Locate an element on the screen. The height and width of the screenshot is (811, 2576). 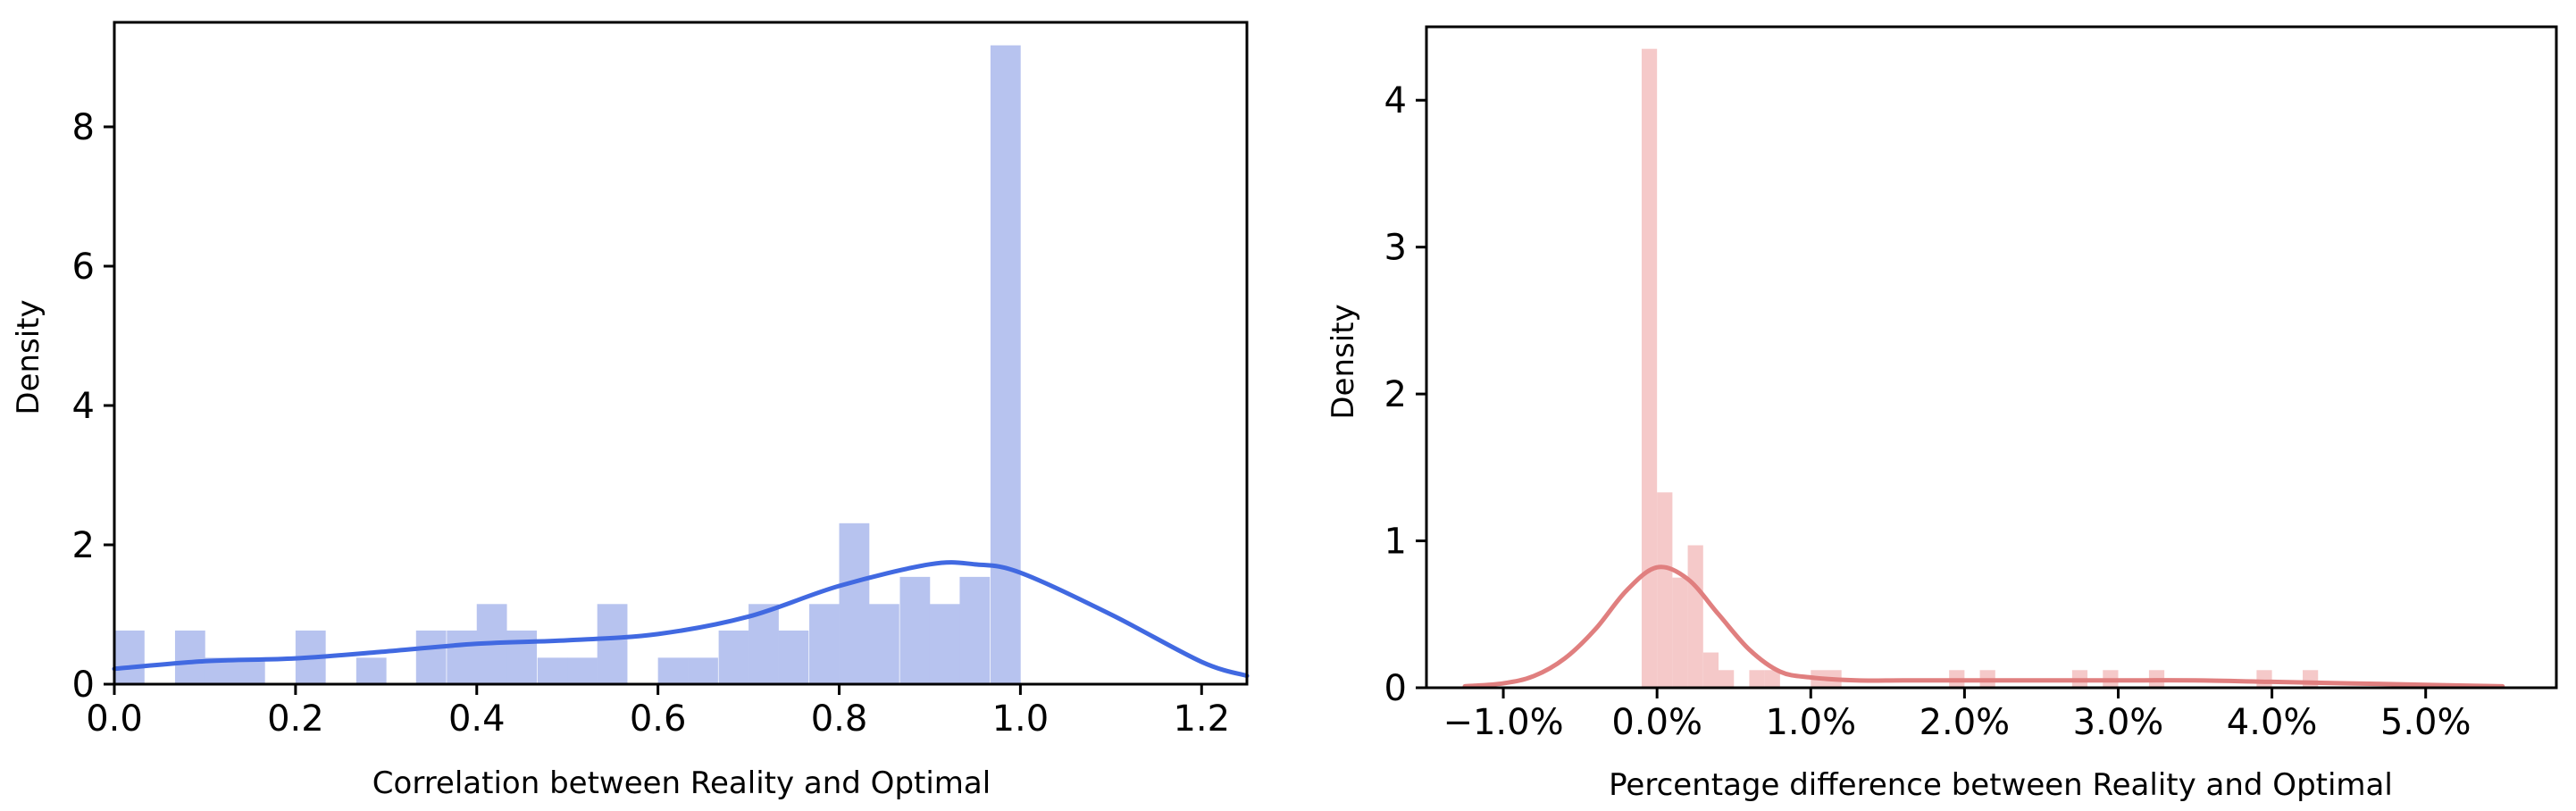
correlation-x-tick-label: 0.2 is located at coordinates (295, 719).